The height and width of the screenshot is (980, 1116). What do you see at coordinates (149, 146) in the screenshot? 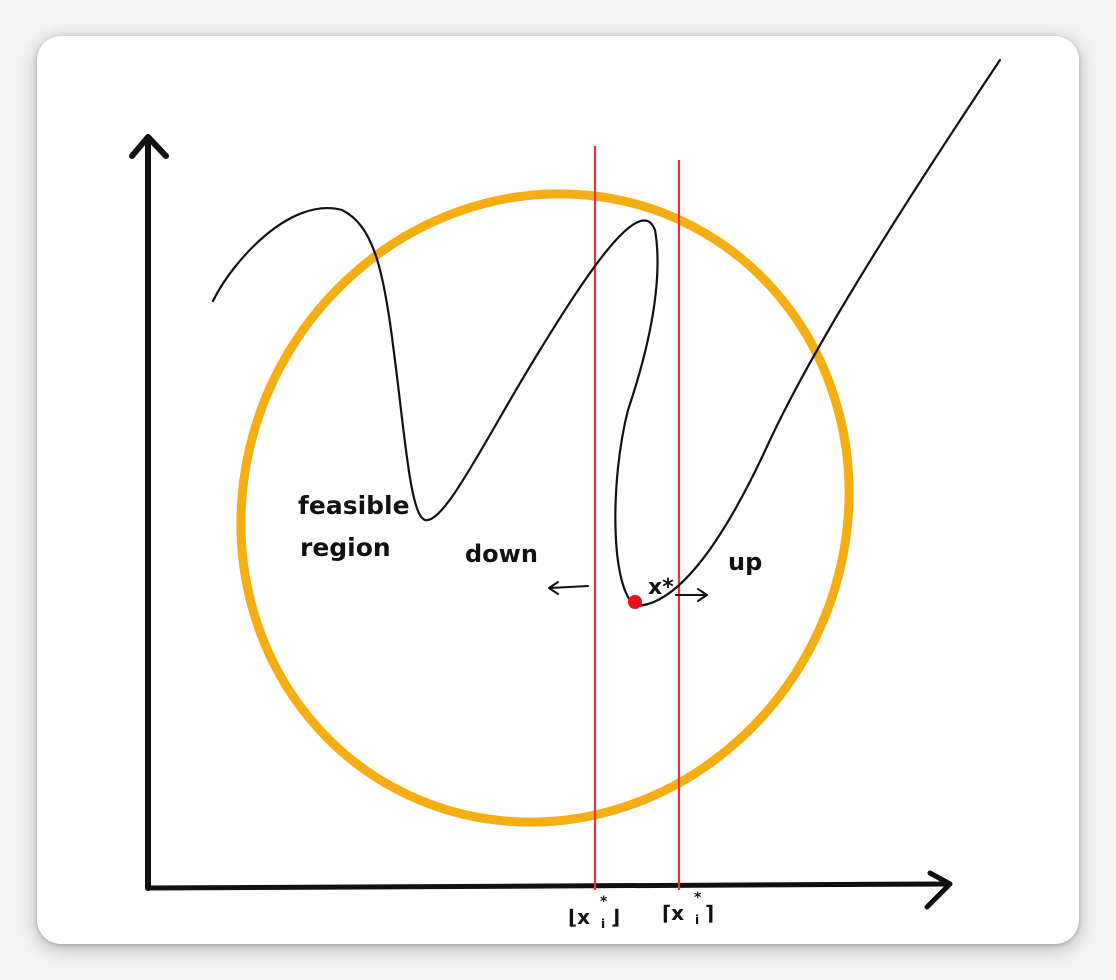
I see `y-axis-arrowhead` at bounding box center [149, 146].